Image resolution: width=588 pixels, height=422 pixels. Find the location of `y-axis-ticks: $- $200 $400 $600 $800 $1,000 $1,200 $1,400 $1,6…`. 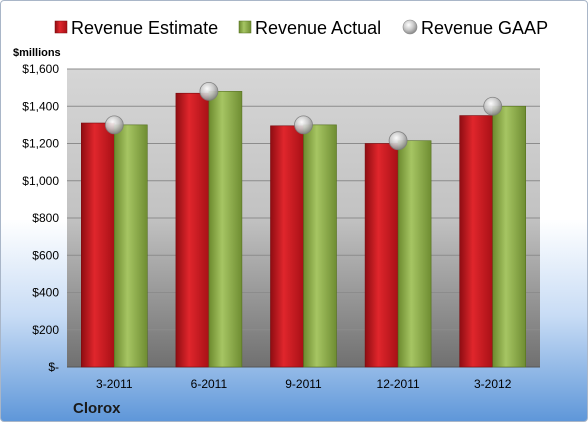

y-axis-ticks: $- $200 $400 $600 $800 $1,000 $1,200 $1,400 $1,6… is located at coordinates (40, 218).